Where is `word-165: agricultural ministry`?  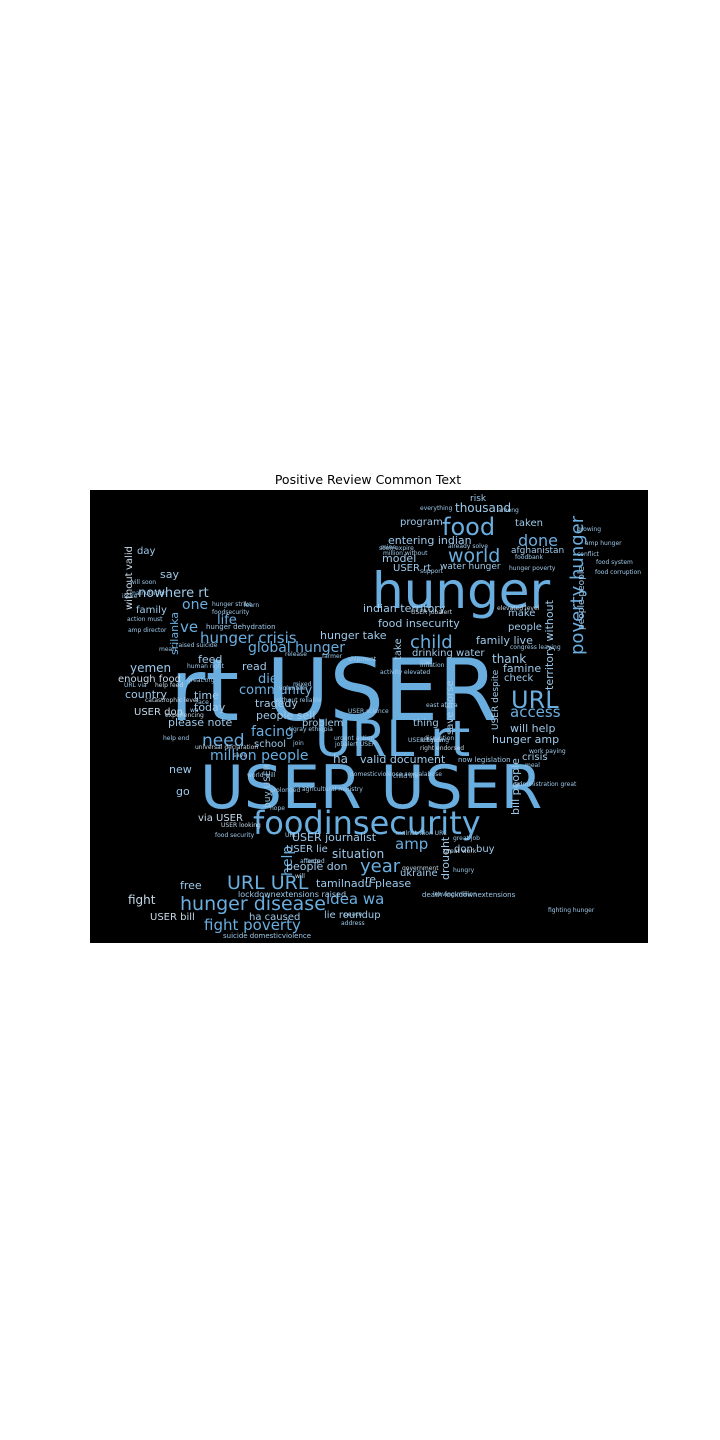 word-165: agricultural ministry is located at coordinates (332, 789).